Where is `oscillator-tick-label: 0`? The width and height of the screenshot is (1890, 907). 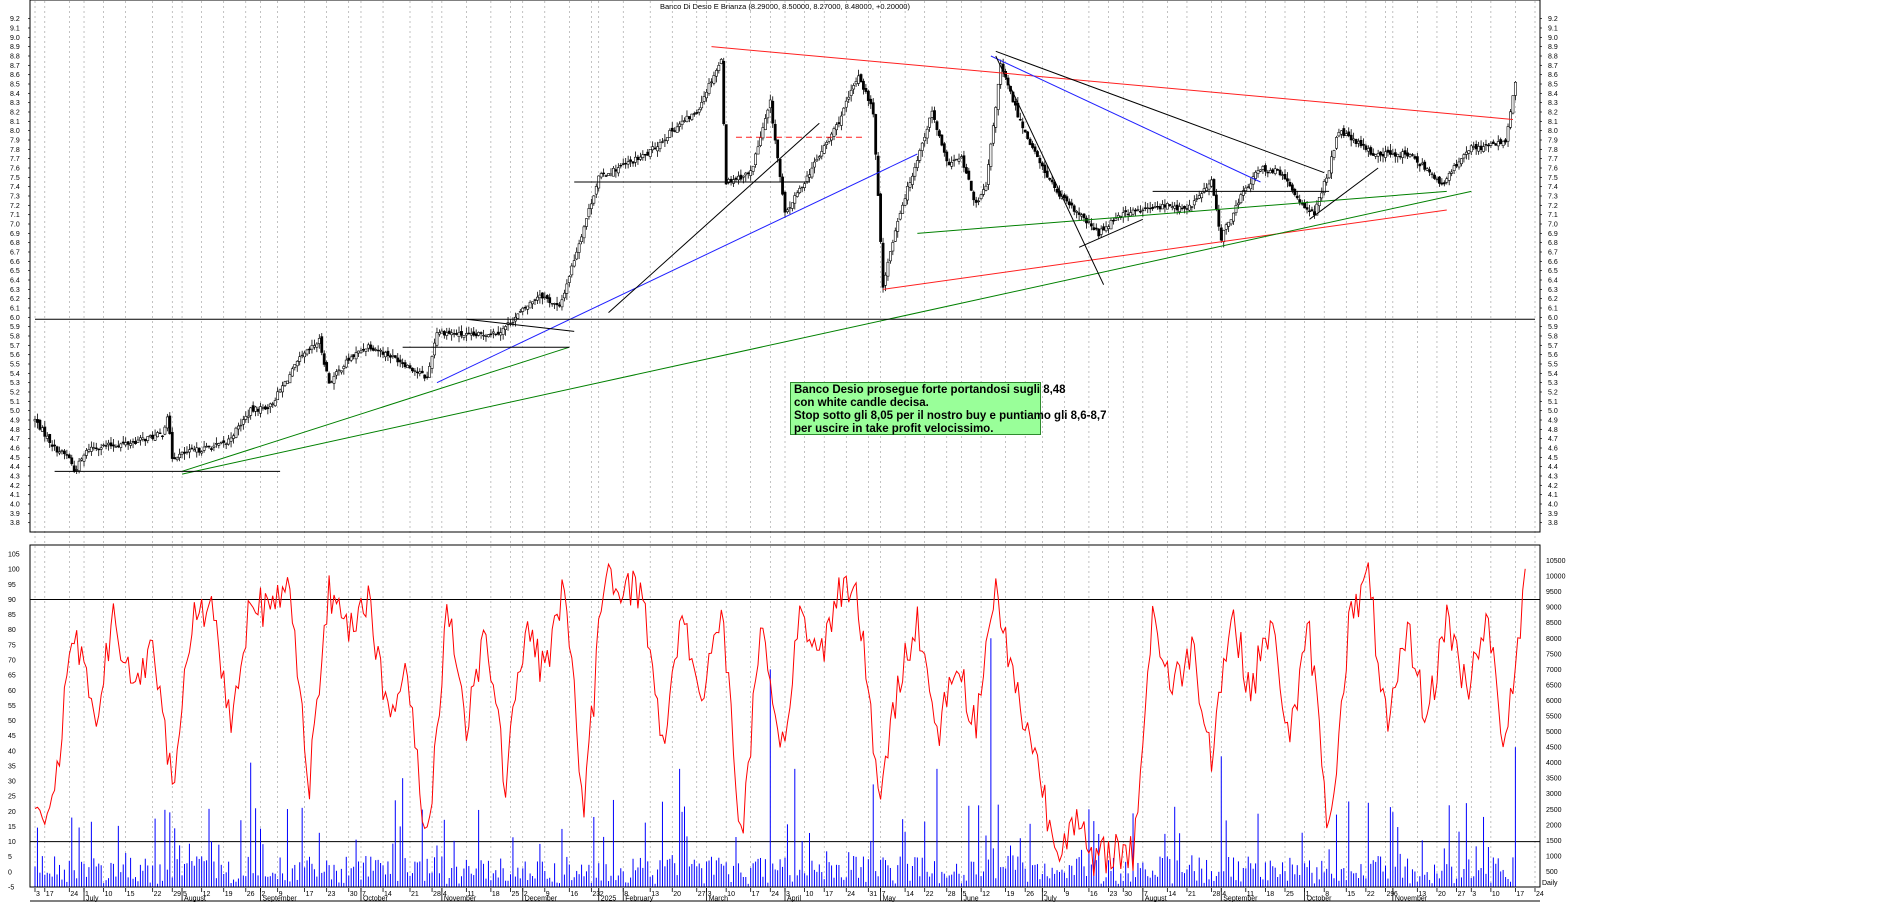
oscillator-tick-label: 0 is located at coordinates (10, 872).